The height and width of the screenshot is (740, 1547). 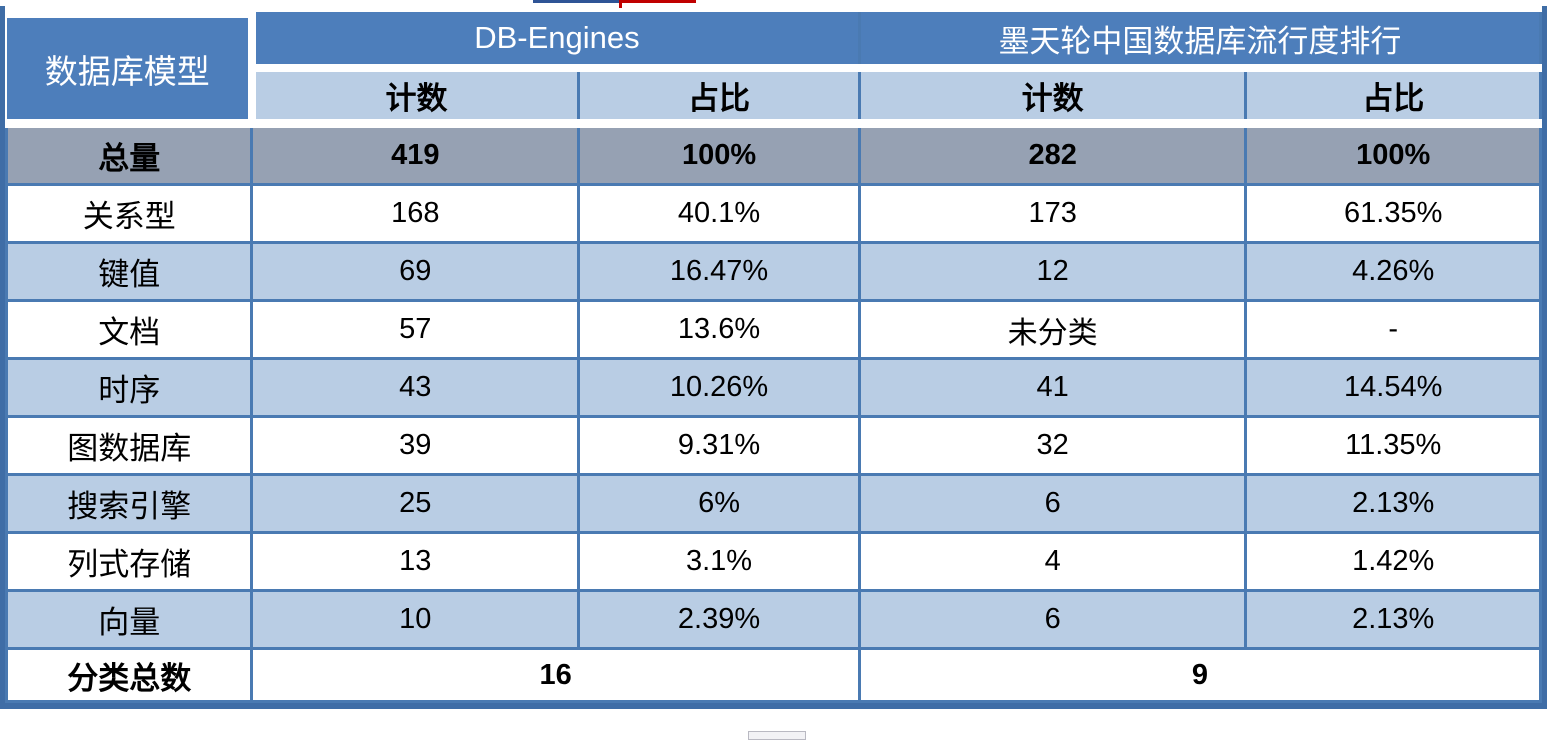 I want to click on table-row-graph: 图数据库 39 9.31% 32 11.35%, so click(x=773, y=445).